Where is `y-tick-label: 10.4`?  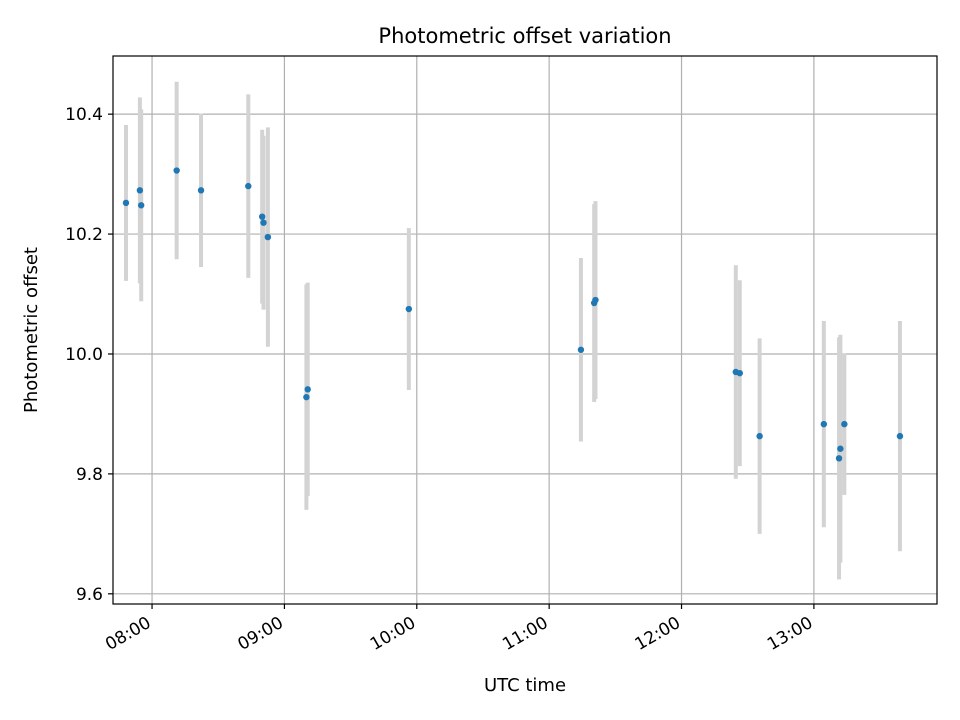
y-tick-label: 10.4 is located at coordinates (84, 115).